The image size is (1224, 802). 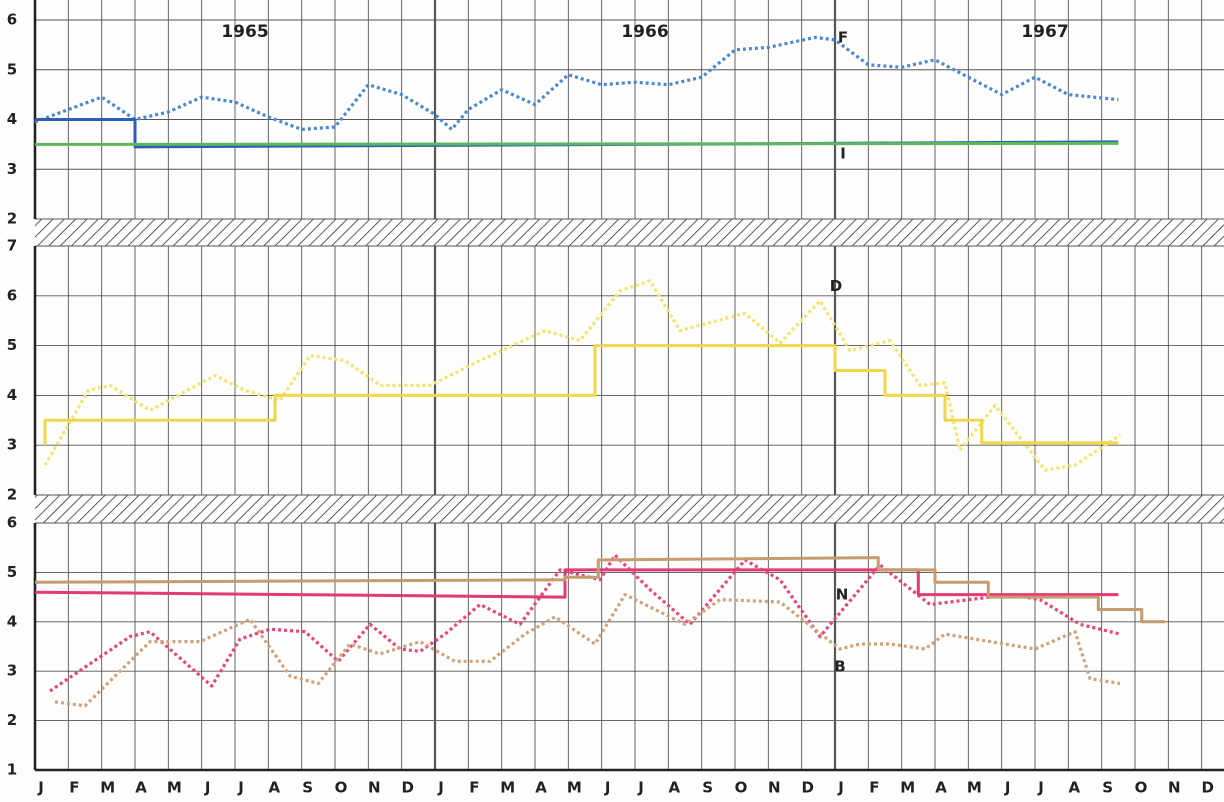 I want to click on series-label: D, so click(x=836, y=286).